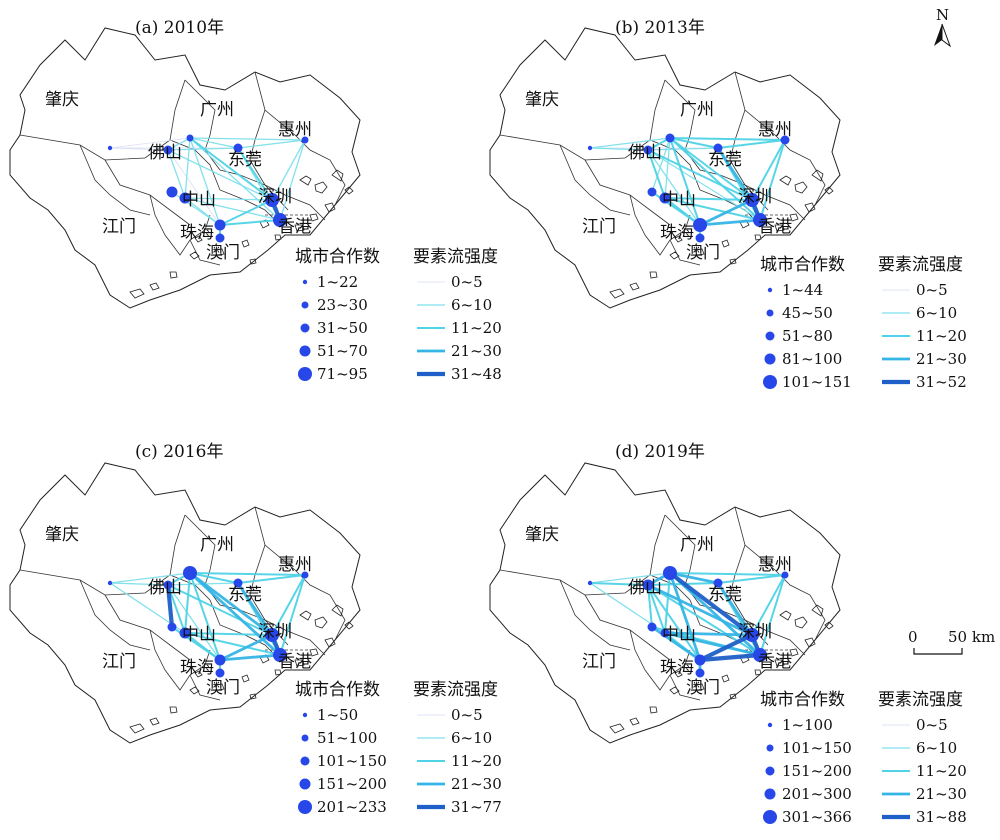  Describe the element at coordinates (231, 169) in the screenshot. I see `flow-guangzhou-shenzhen` at that location.